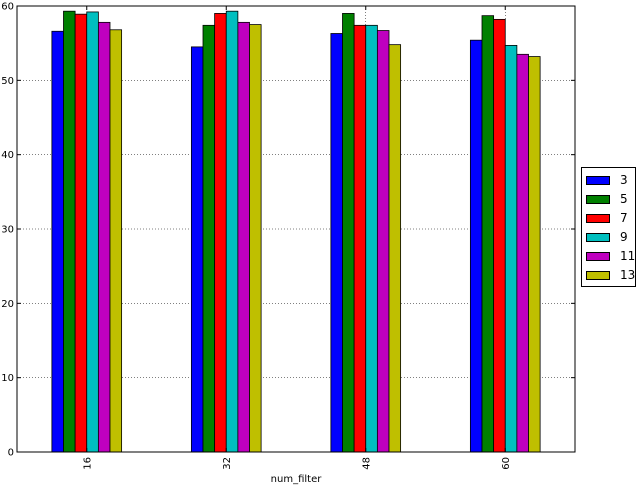 This screenshot has height=485, width=638. Describe the element at coordinates (611, 218) in the screenshot. I see `legend-item-7: 7` at that location.